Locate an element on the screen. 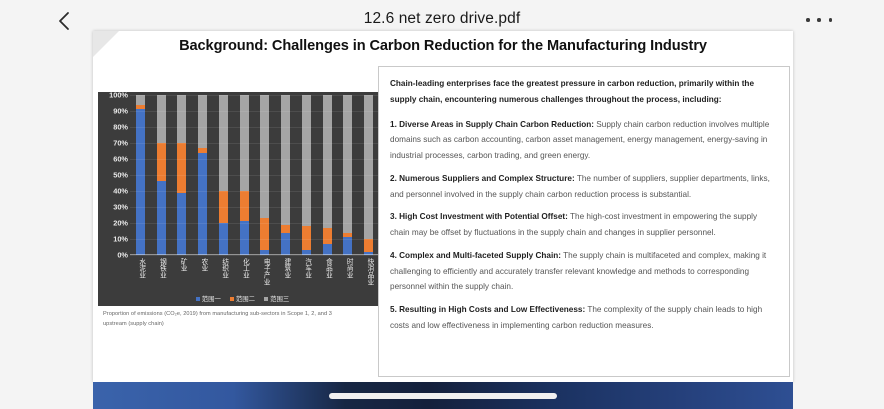 The width and height of the screenshot is (884, 409). more-options-button is located at coordinates (819, 20).